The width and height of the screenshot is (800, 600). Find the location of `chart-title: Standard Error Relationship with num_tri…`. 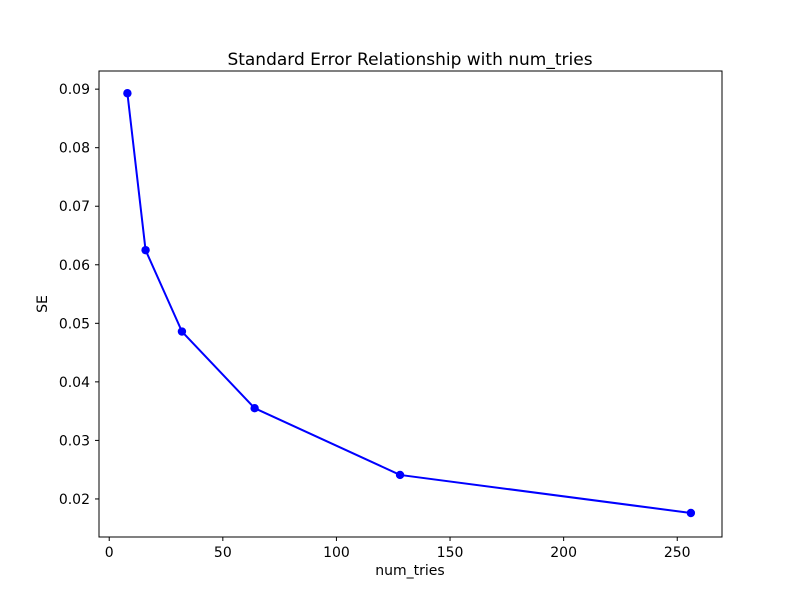

chart-title: Standard Error Relationship with num_tri… is located at coordinates (409, 60).